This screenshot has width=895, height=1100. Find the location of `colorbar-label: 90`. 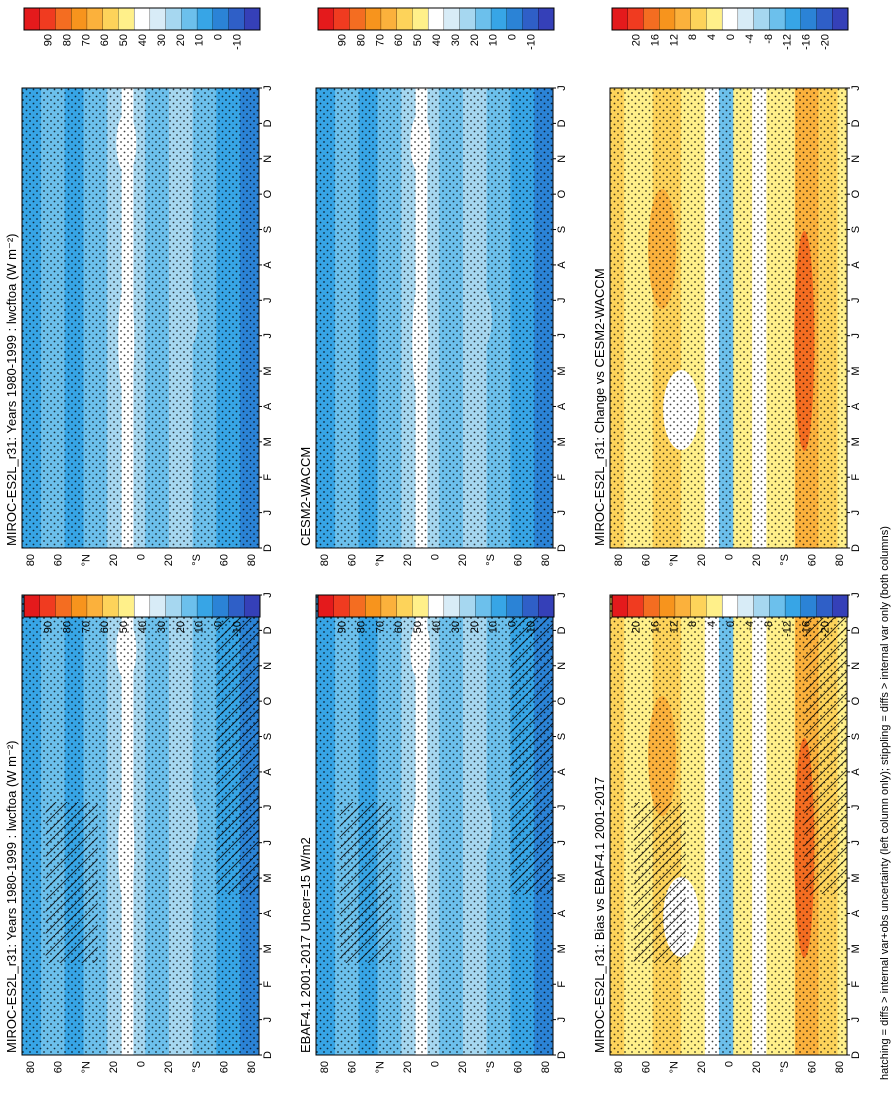

colorbar-label: 90 is located at coordinates (49, 627).